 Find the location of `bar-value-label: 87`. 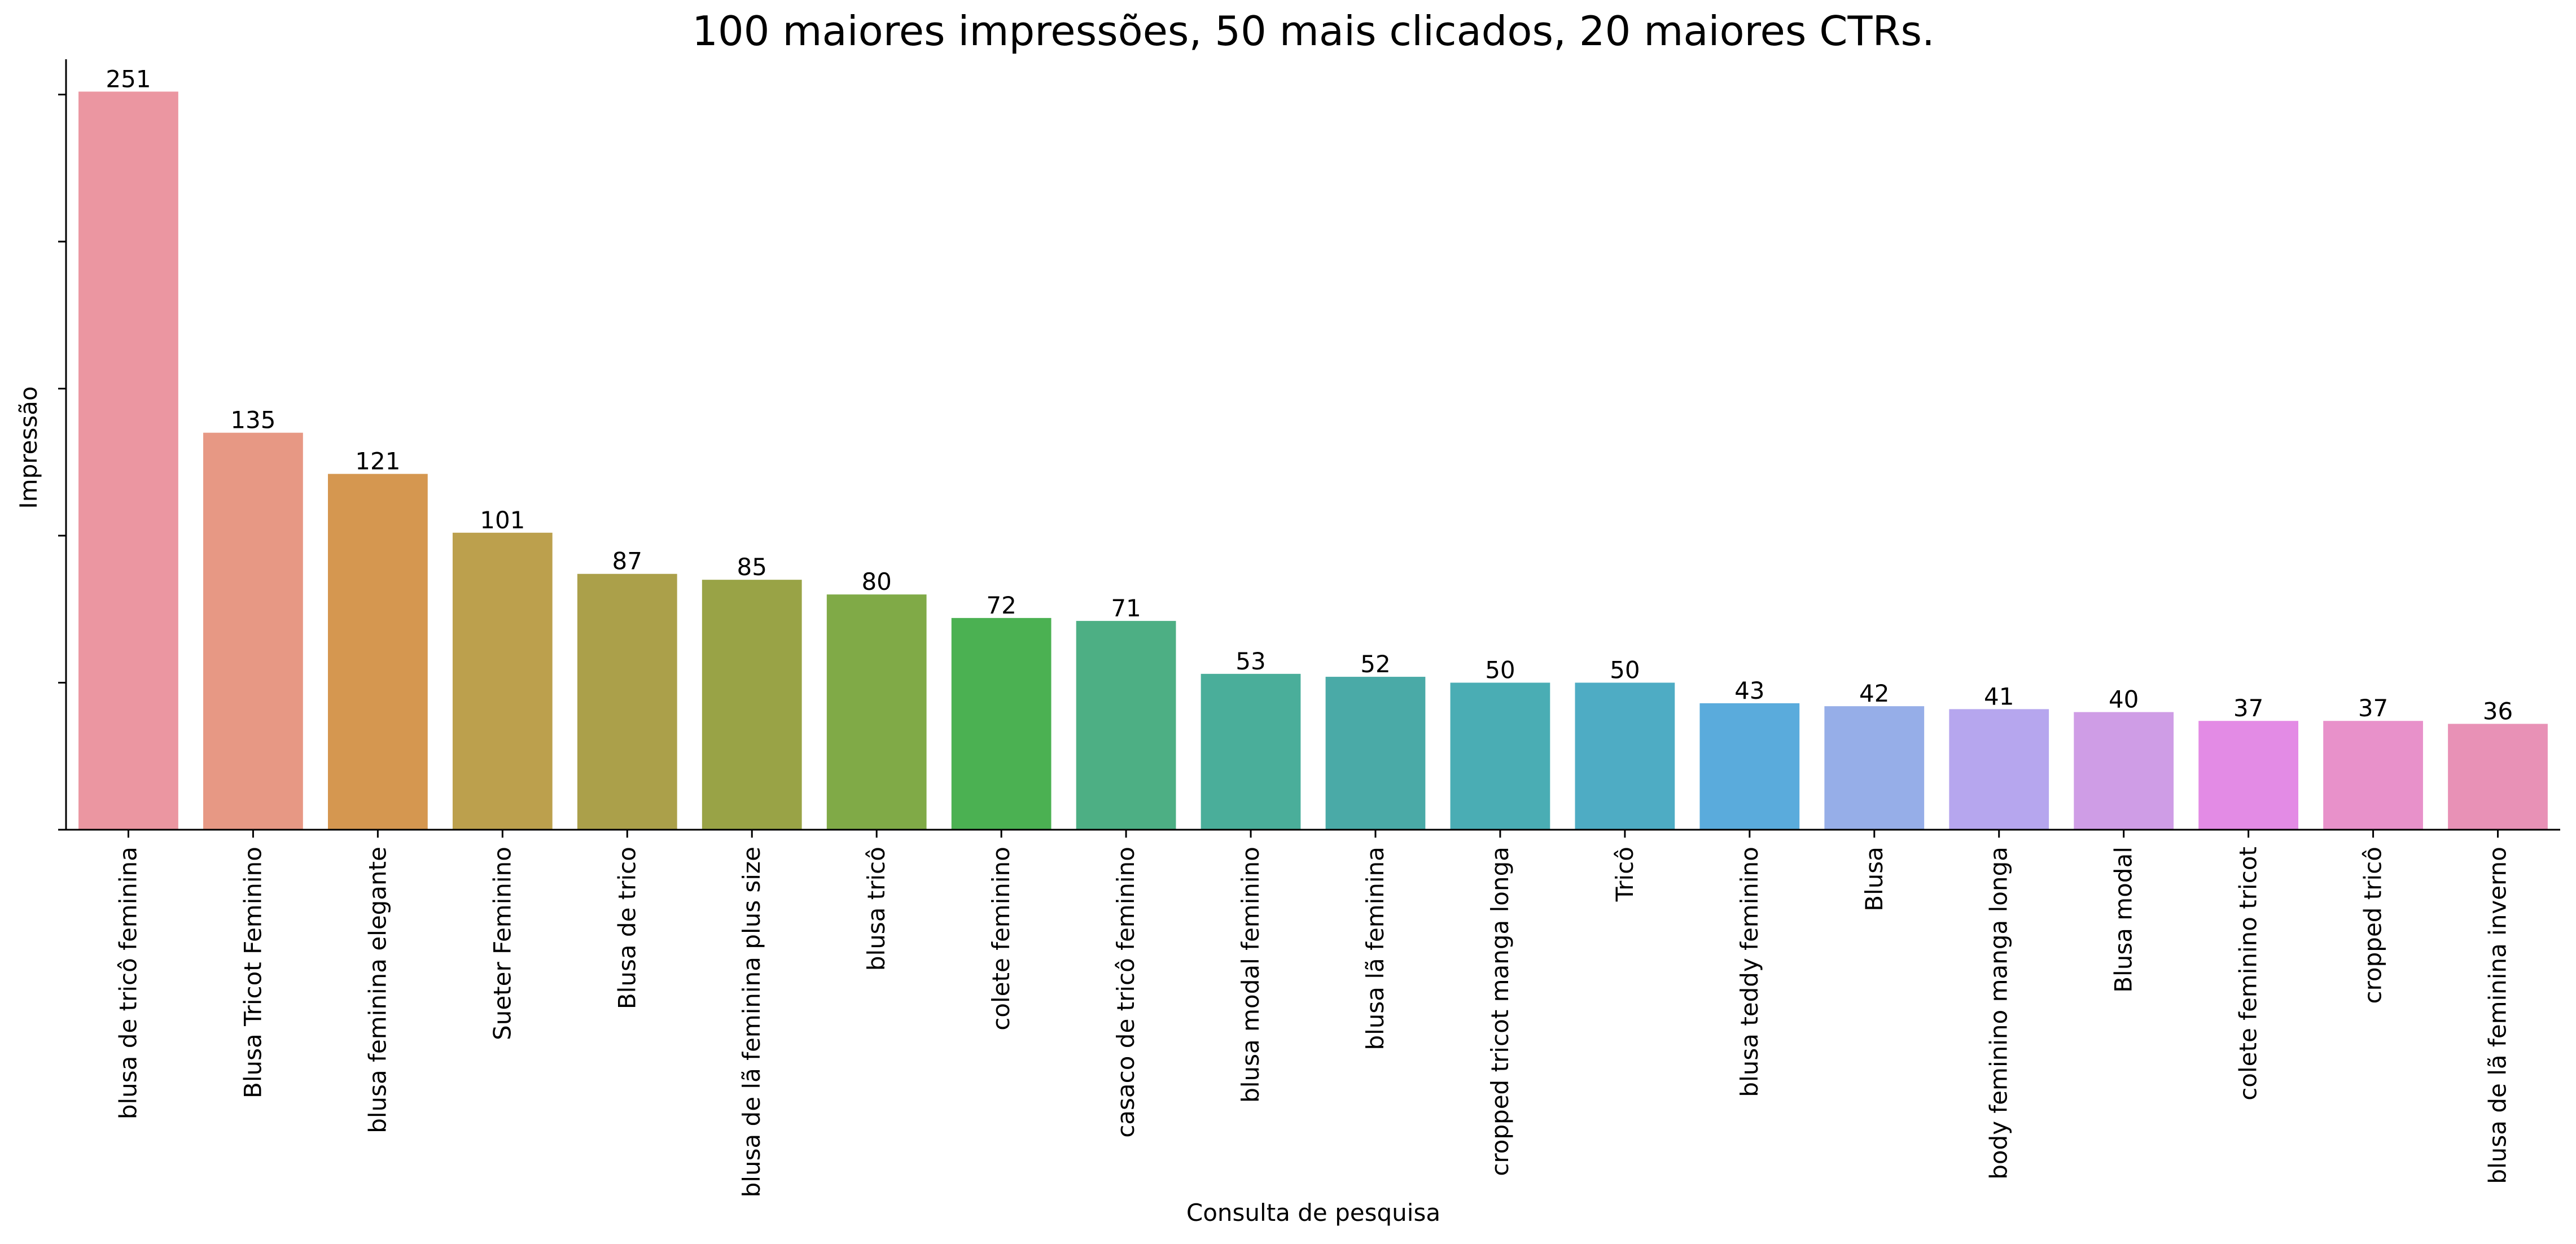

bar-value-label: 87 is located at coordinates (627, 561).